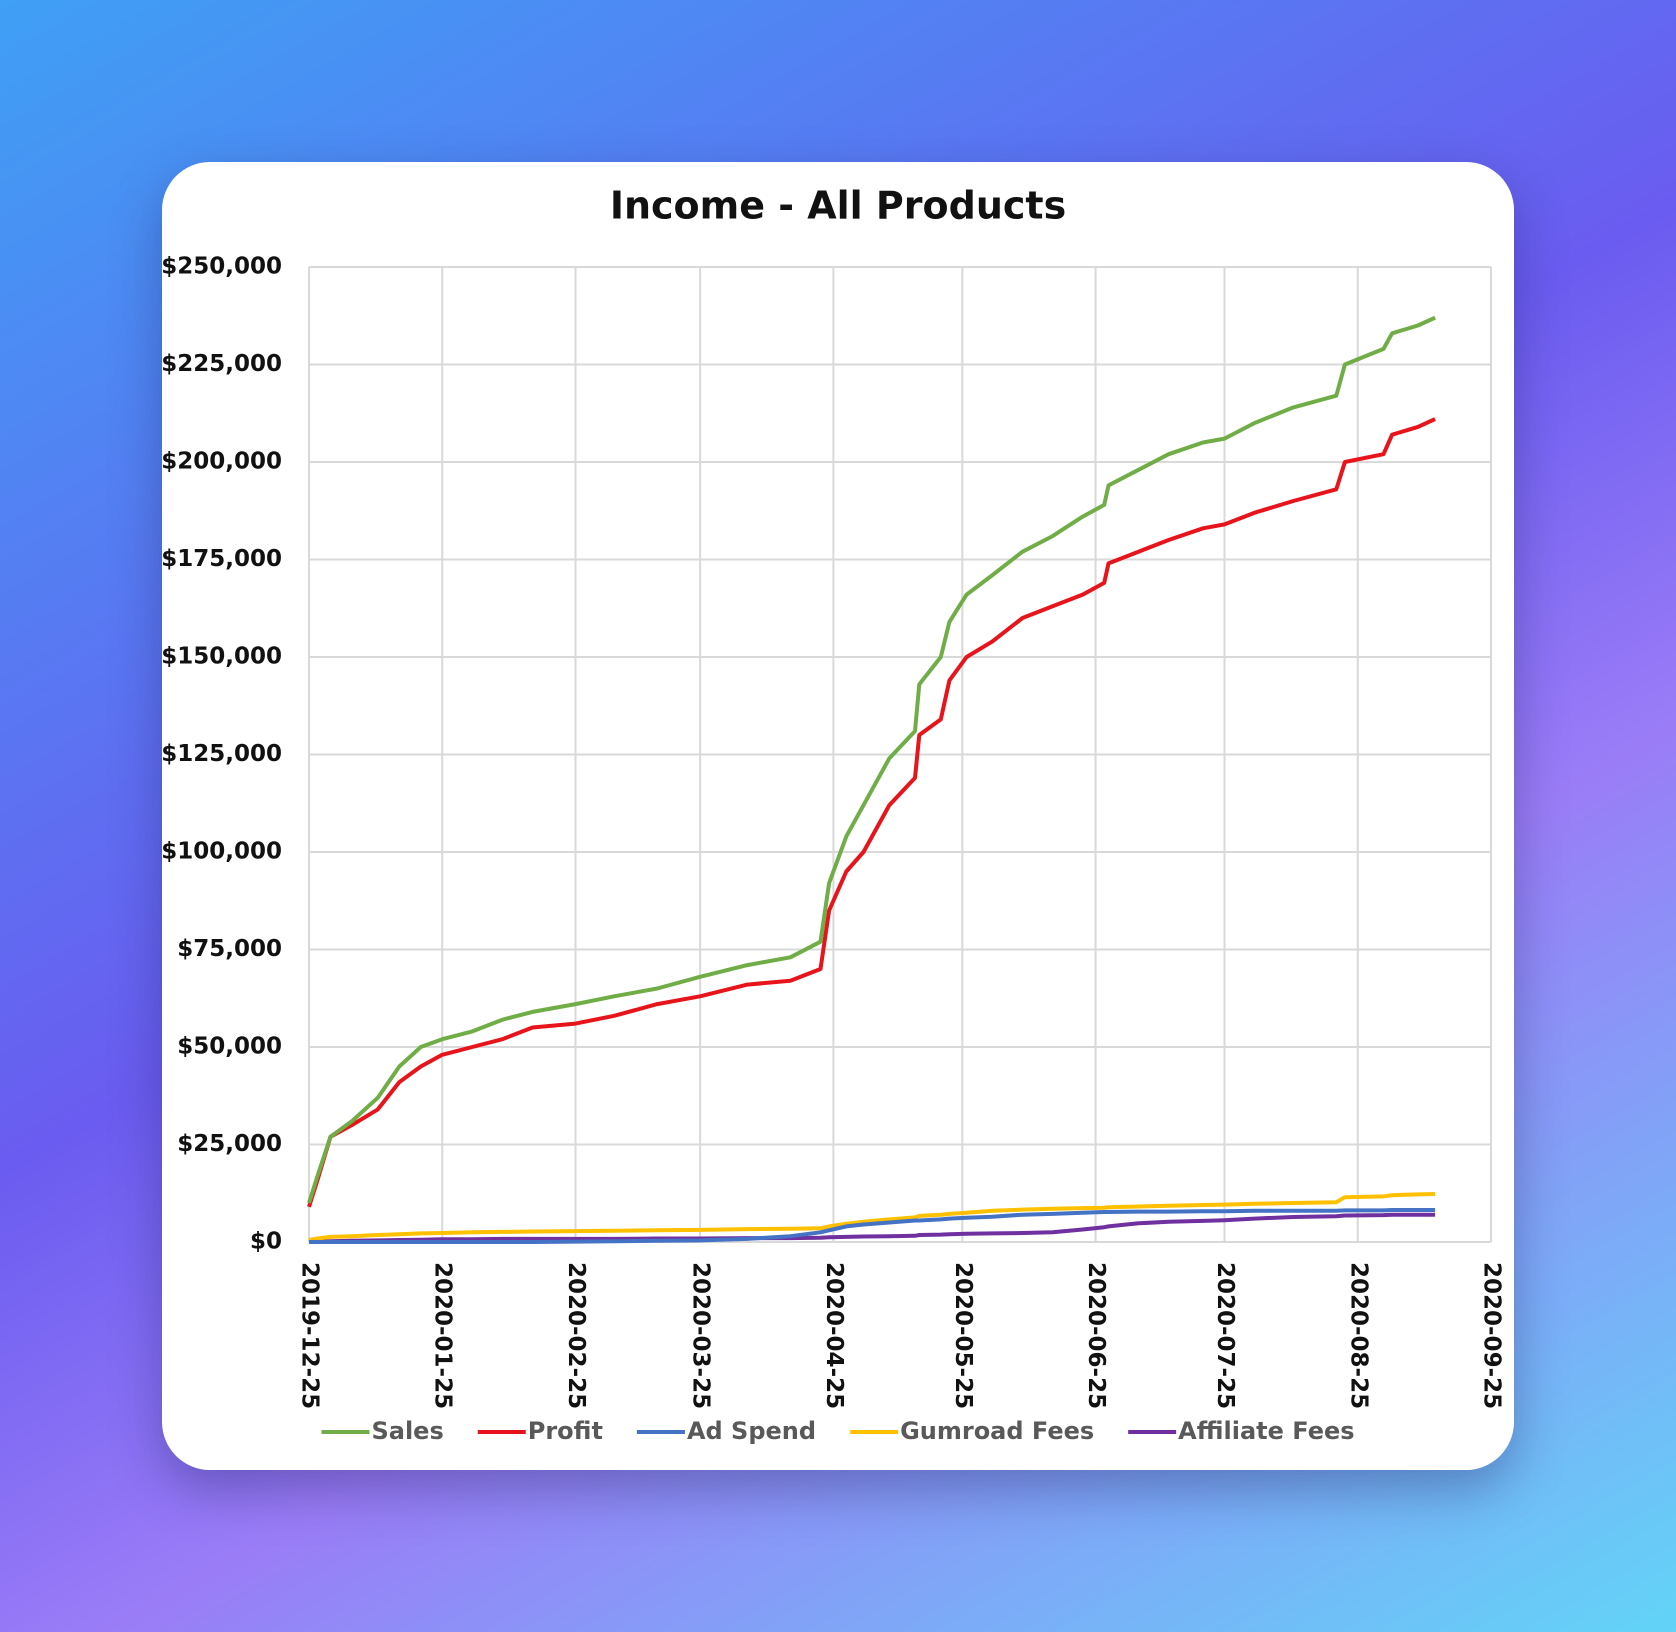  Describe the element at coordinates (229, 1047) in the screenshot. I see `y-tick-label: $50,000` at that location.